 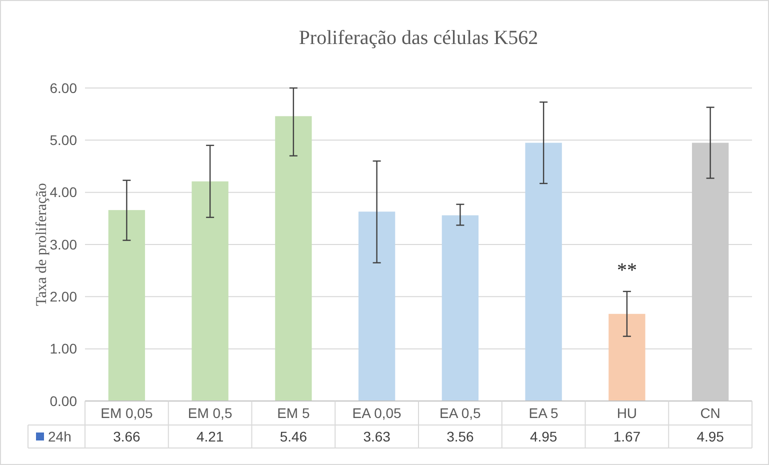 I want to click on data-label: 3.56, so click(x=460, y=436).